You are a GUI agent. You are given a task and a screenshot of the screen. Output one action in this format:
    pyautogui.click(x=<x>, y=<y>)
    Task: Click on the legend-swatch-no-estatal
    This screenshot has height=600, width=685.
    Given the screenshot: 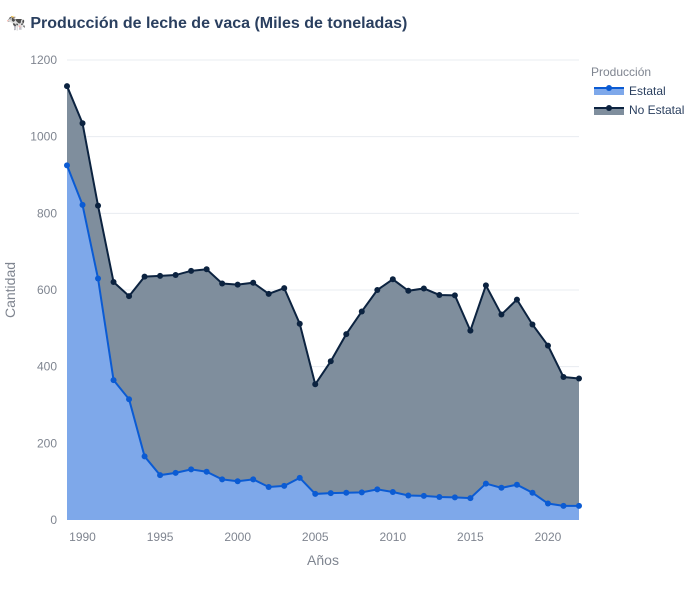 What is the action you would take?
    pyautogui.click(x=609, y=111)
    